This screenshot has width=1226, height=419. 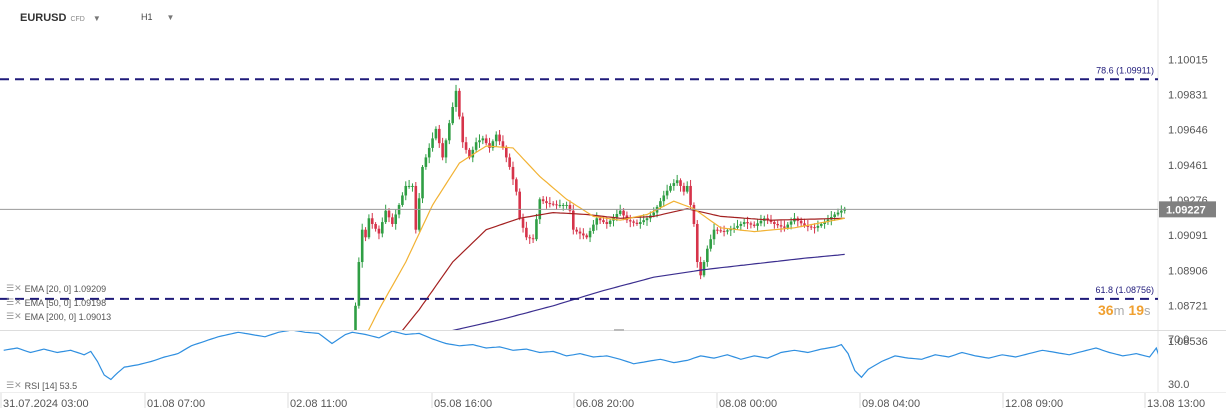 I want to click on timer-minutes-unit: m, so click(x=1119, y=310).